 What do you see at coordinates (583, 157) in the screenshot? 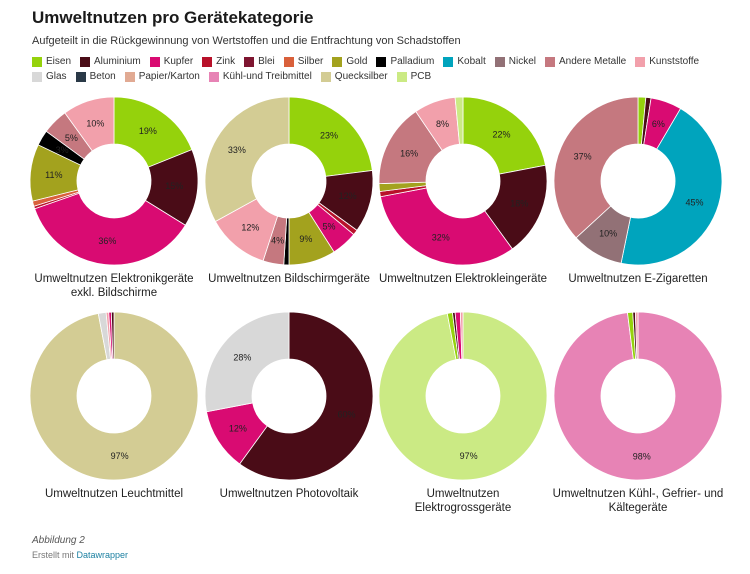
I see `slice-label: 37%` at bounding box center [583, 157].